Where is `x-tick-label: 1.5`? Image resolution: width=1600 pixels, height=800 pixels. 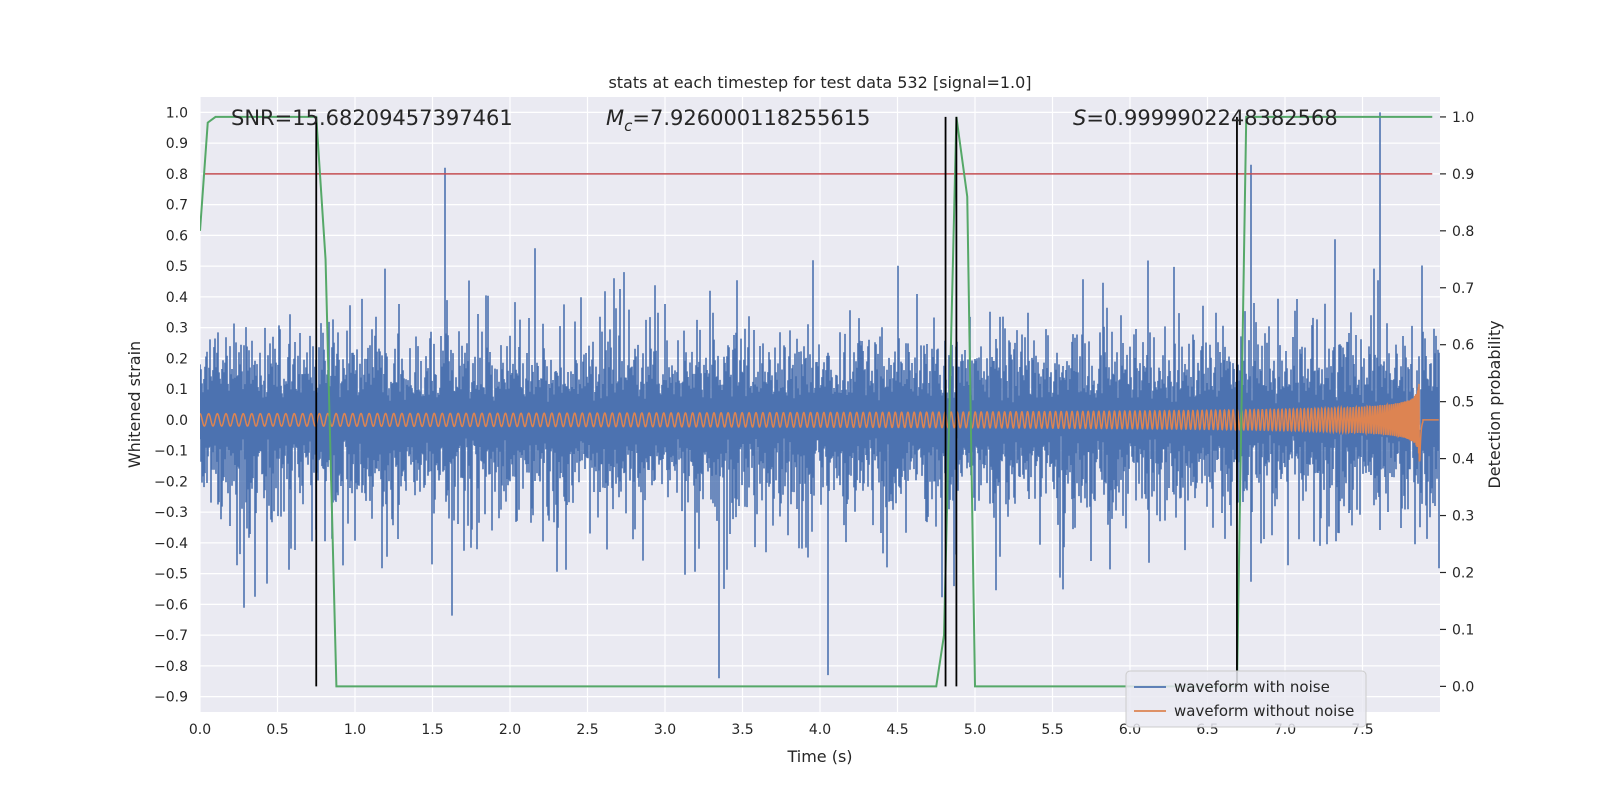 x-tick-label: 1.5 is located at coordinates (432, 730).